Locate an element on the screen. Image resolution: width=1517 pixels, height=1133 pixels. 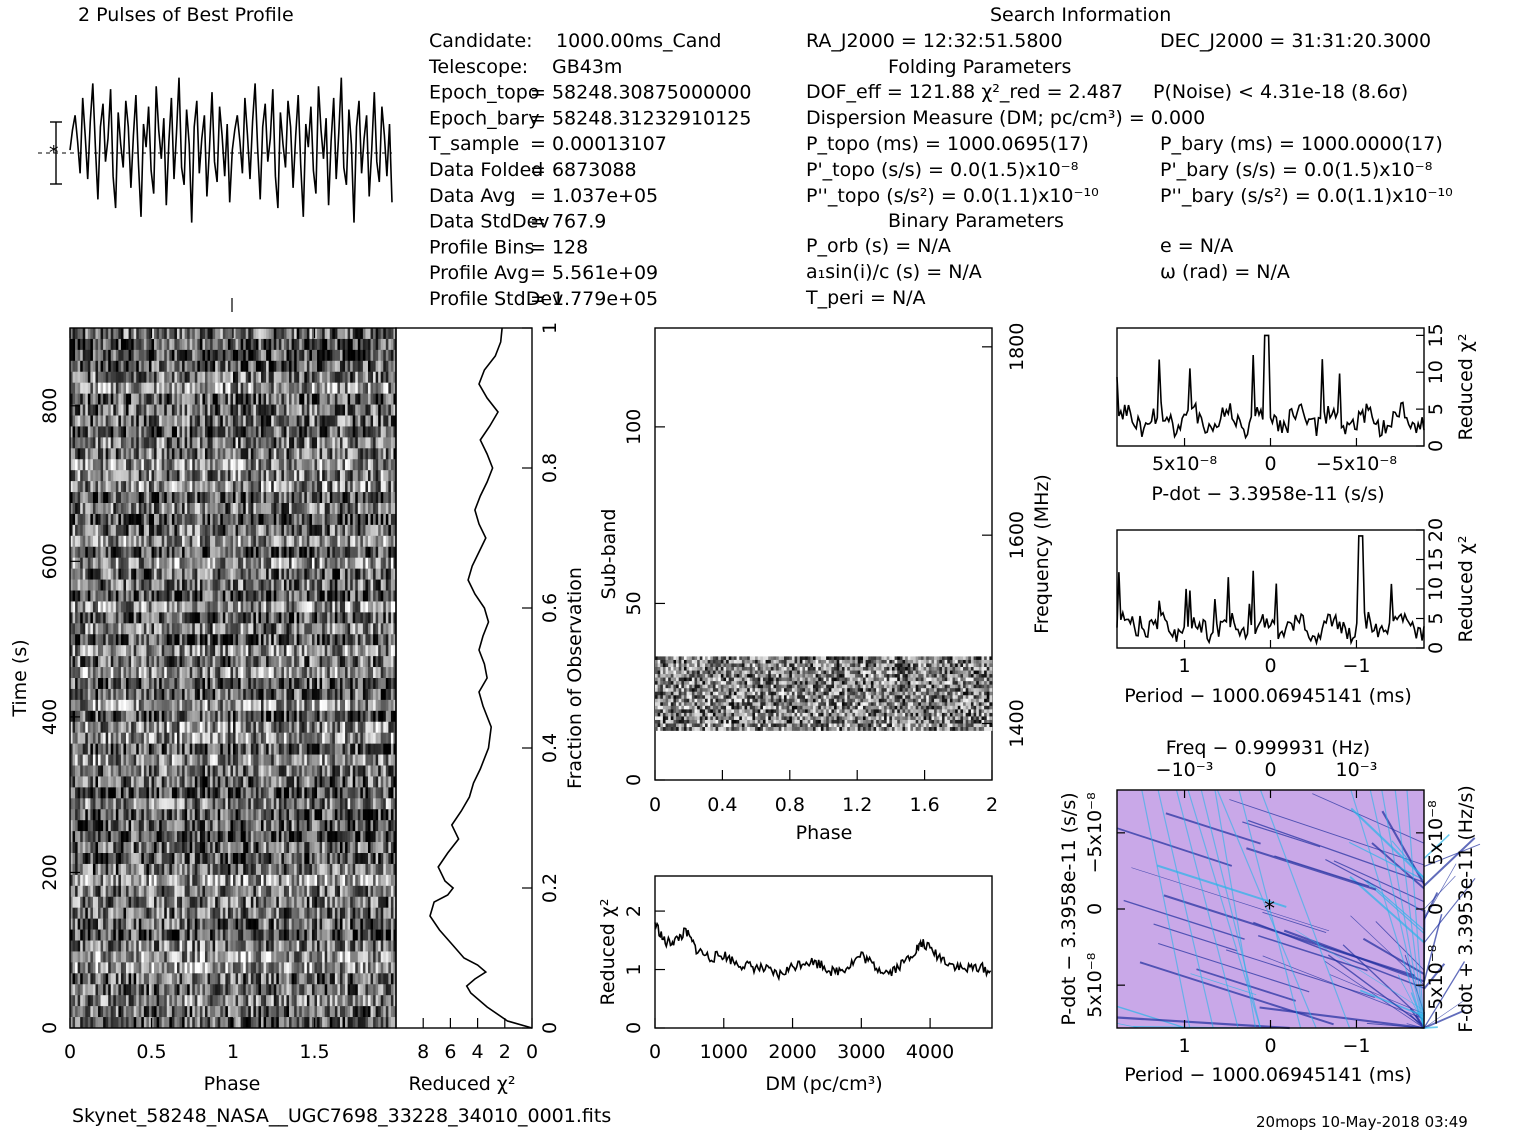
pdot-chi2-ytick: 15 is located at coordinates (1436, 335).